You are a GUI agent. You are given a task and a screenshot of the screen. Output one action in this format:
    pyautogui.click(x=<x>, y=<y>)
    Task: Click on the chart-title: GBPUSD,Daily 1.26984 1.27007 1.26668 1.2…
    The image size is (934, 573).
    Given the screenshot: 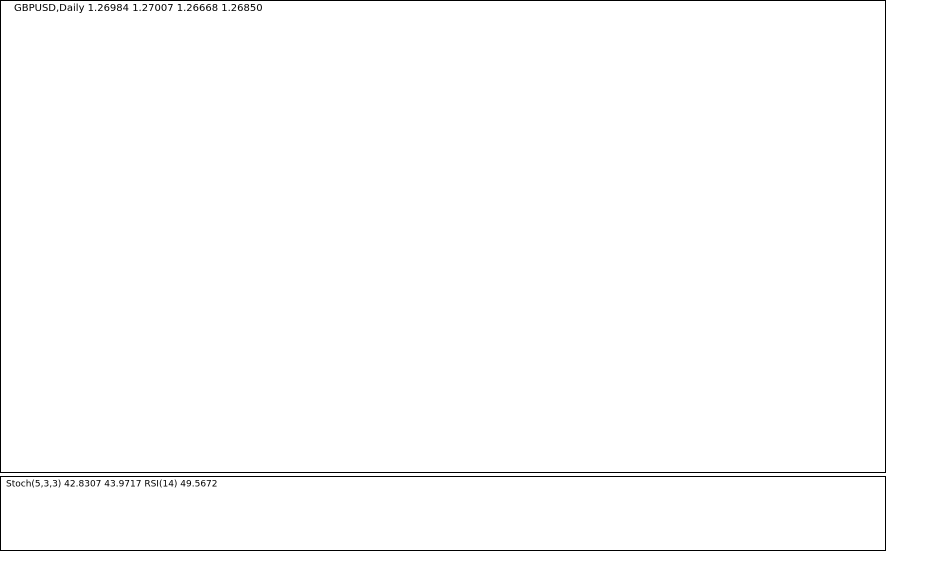 What is the action you would take?
    pyautogui.click(x=138, y=8)
    